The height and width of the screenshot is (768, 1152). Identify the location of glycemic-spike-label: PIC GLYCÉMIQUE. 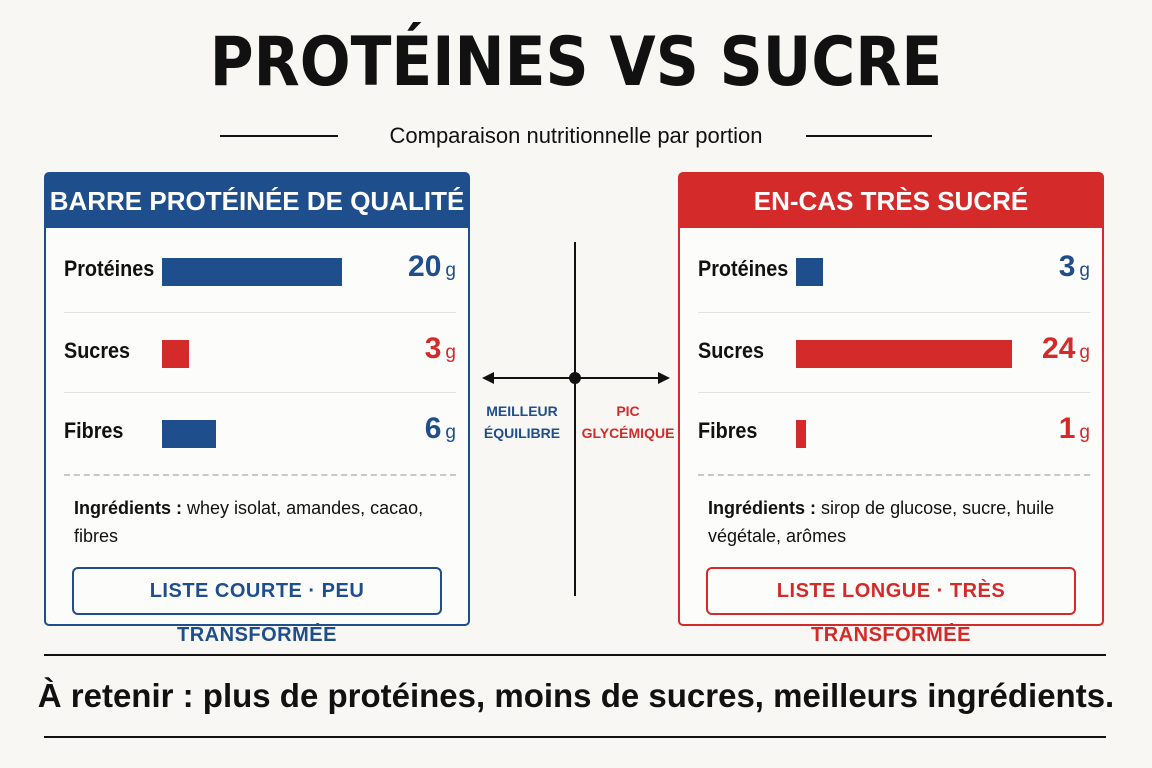
(628, 422).